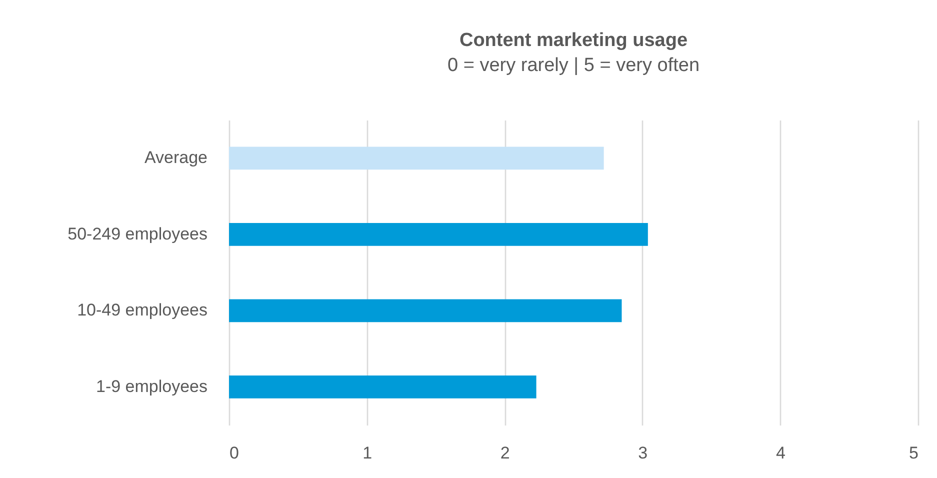 The image size is (937, 478). Describe the element at coordinates (913, 453) in the screenshot. I see `x-tick-label: 5` at that location.